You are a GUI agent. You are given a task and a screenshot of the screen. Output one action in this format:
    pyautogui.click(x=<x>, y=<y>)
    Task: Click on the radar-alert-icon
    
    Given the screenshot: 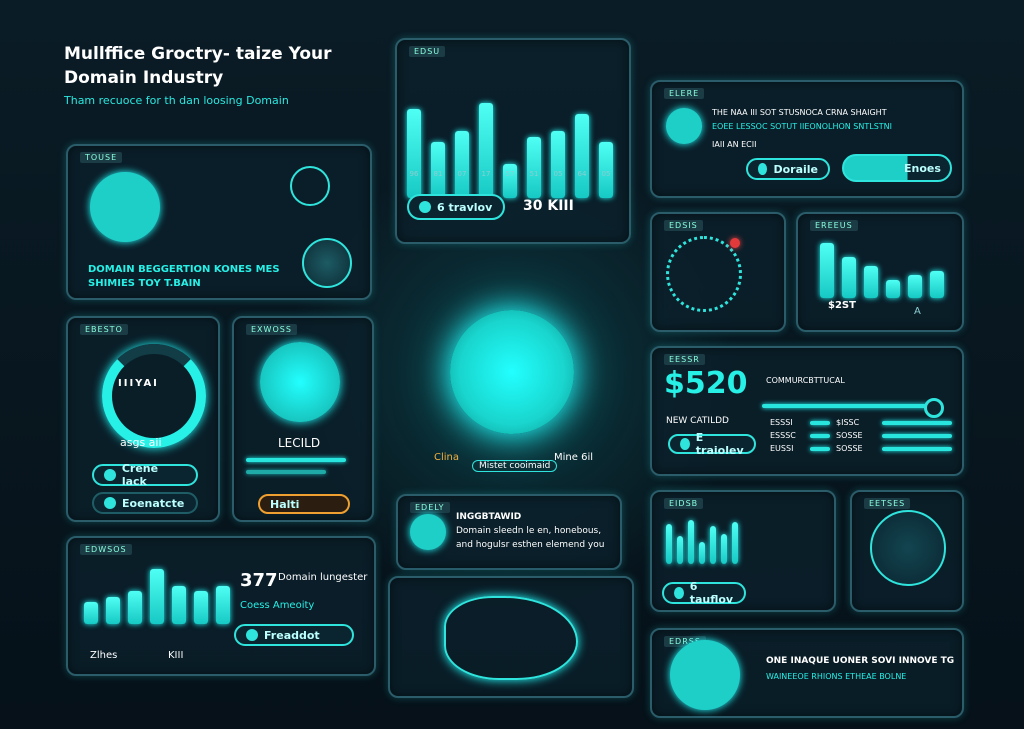 What is the action you would take?
    pyautogui.click(x=735, y=243)
    